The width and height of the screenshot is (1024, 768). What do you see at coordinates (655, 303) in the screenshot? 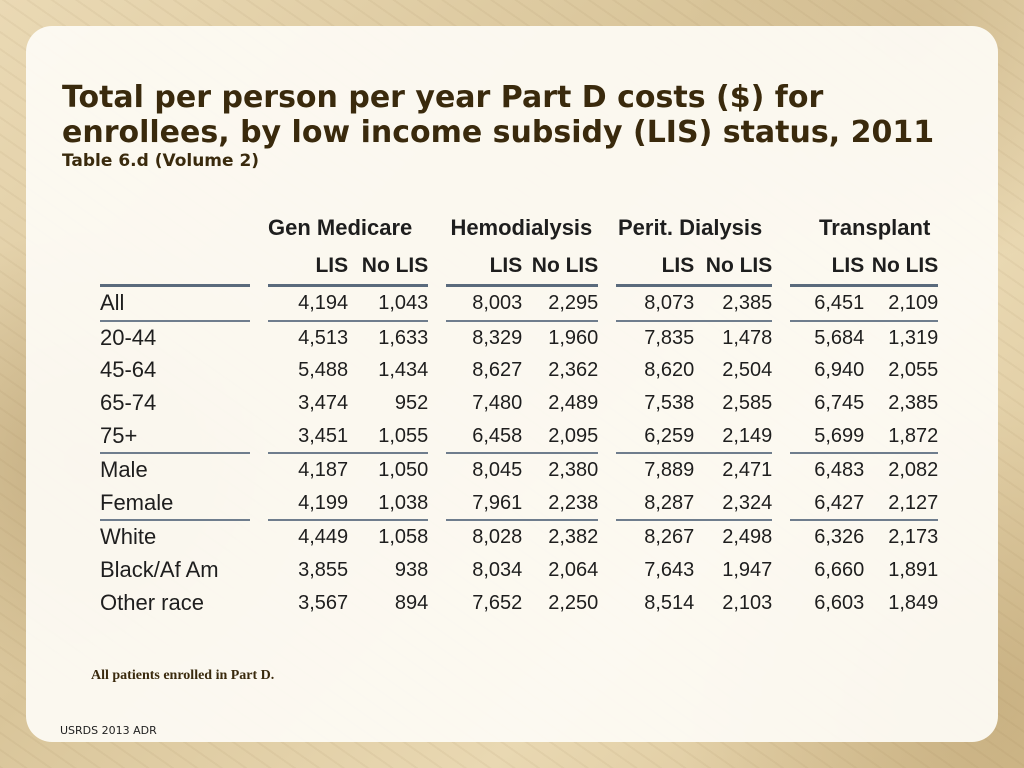
I see `table-cell: 8,073` at bounding box center [655, 303].